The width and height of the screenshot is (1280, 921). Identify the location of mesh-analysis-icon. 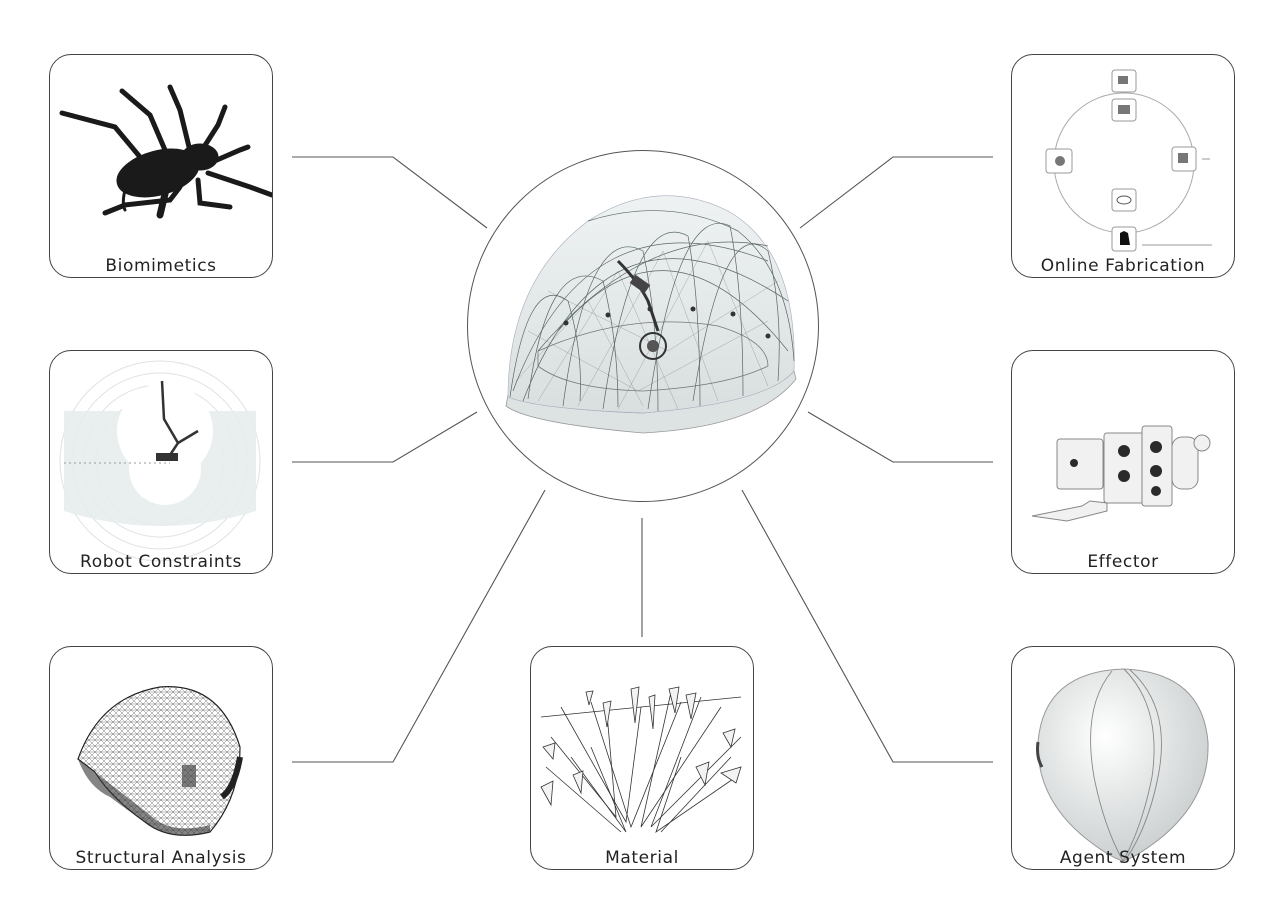
(160, 761).